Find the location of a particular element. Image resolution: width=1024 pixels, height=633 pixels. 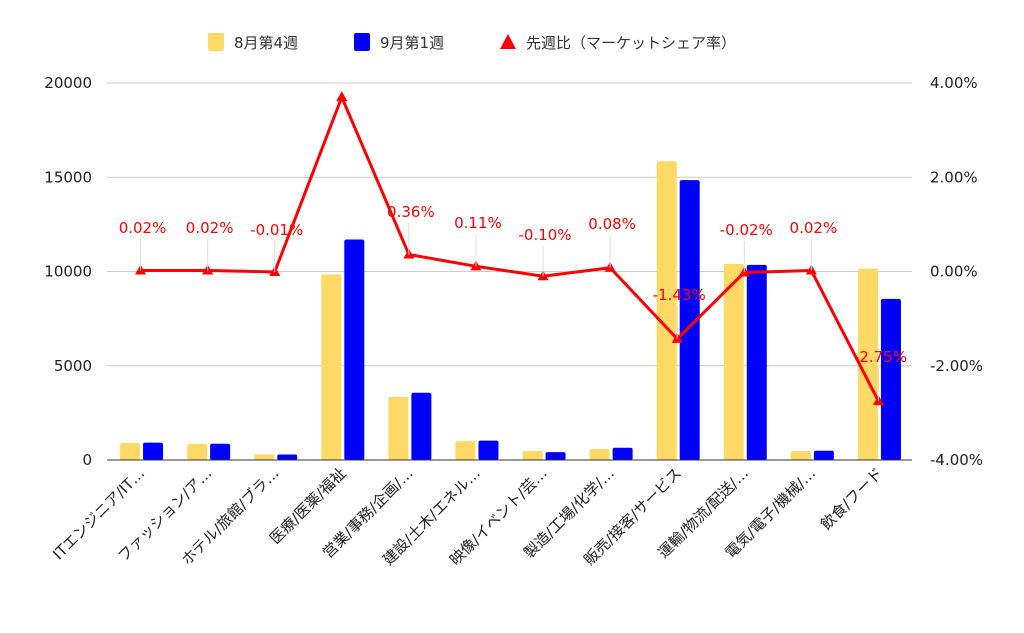

right-tick-label: 0.00% is located at coordinates (954, 272).